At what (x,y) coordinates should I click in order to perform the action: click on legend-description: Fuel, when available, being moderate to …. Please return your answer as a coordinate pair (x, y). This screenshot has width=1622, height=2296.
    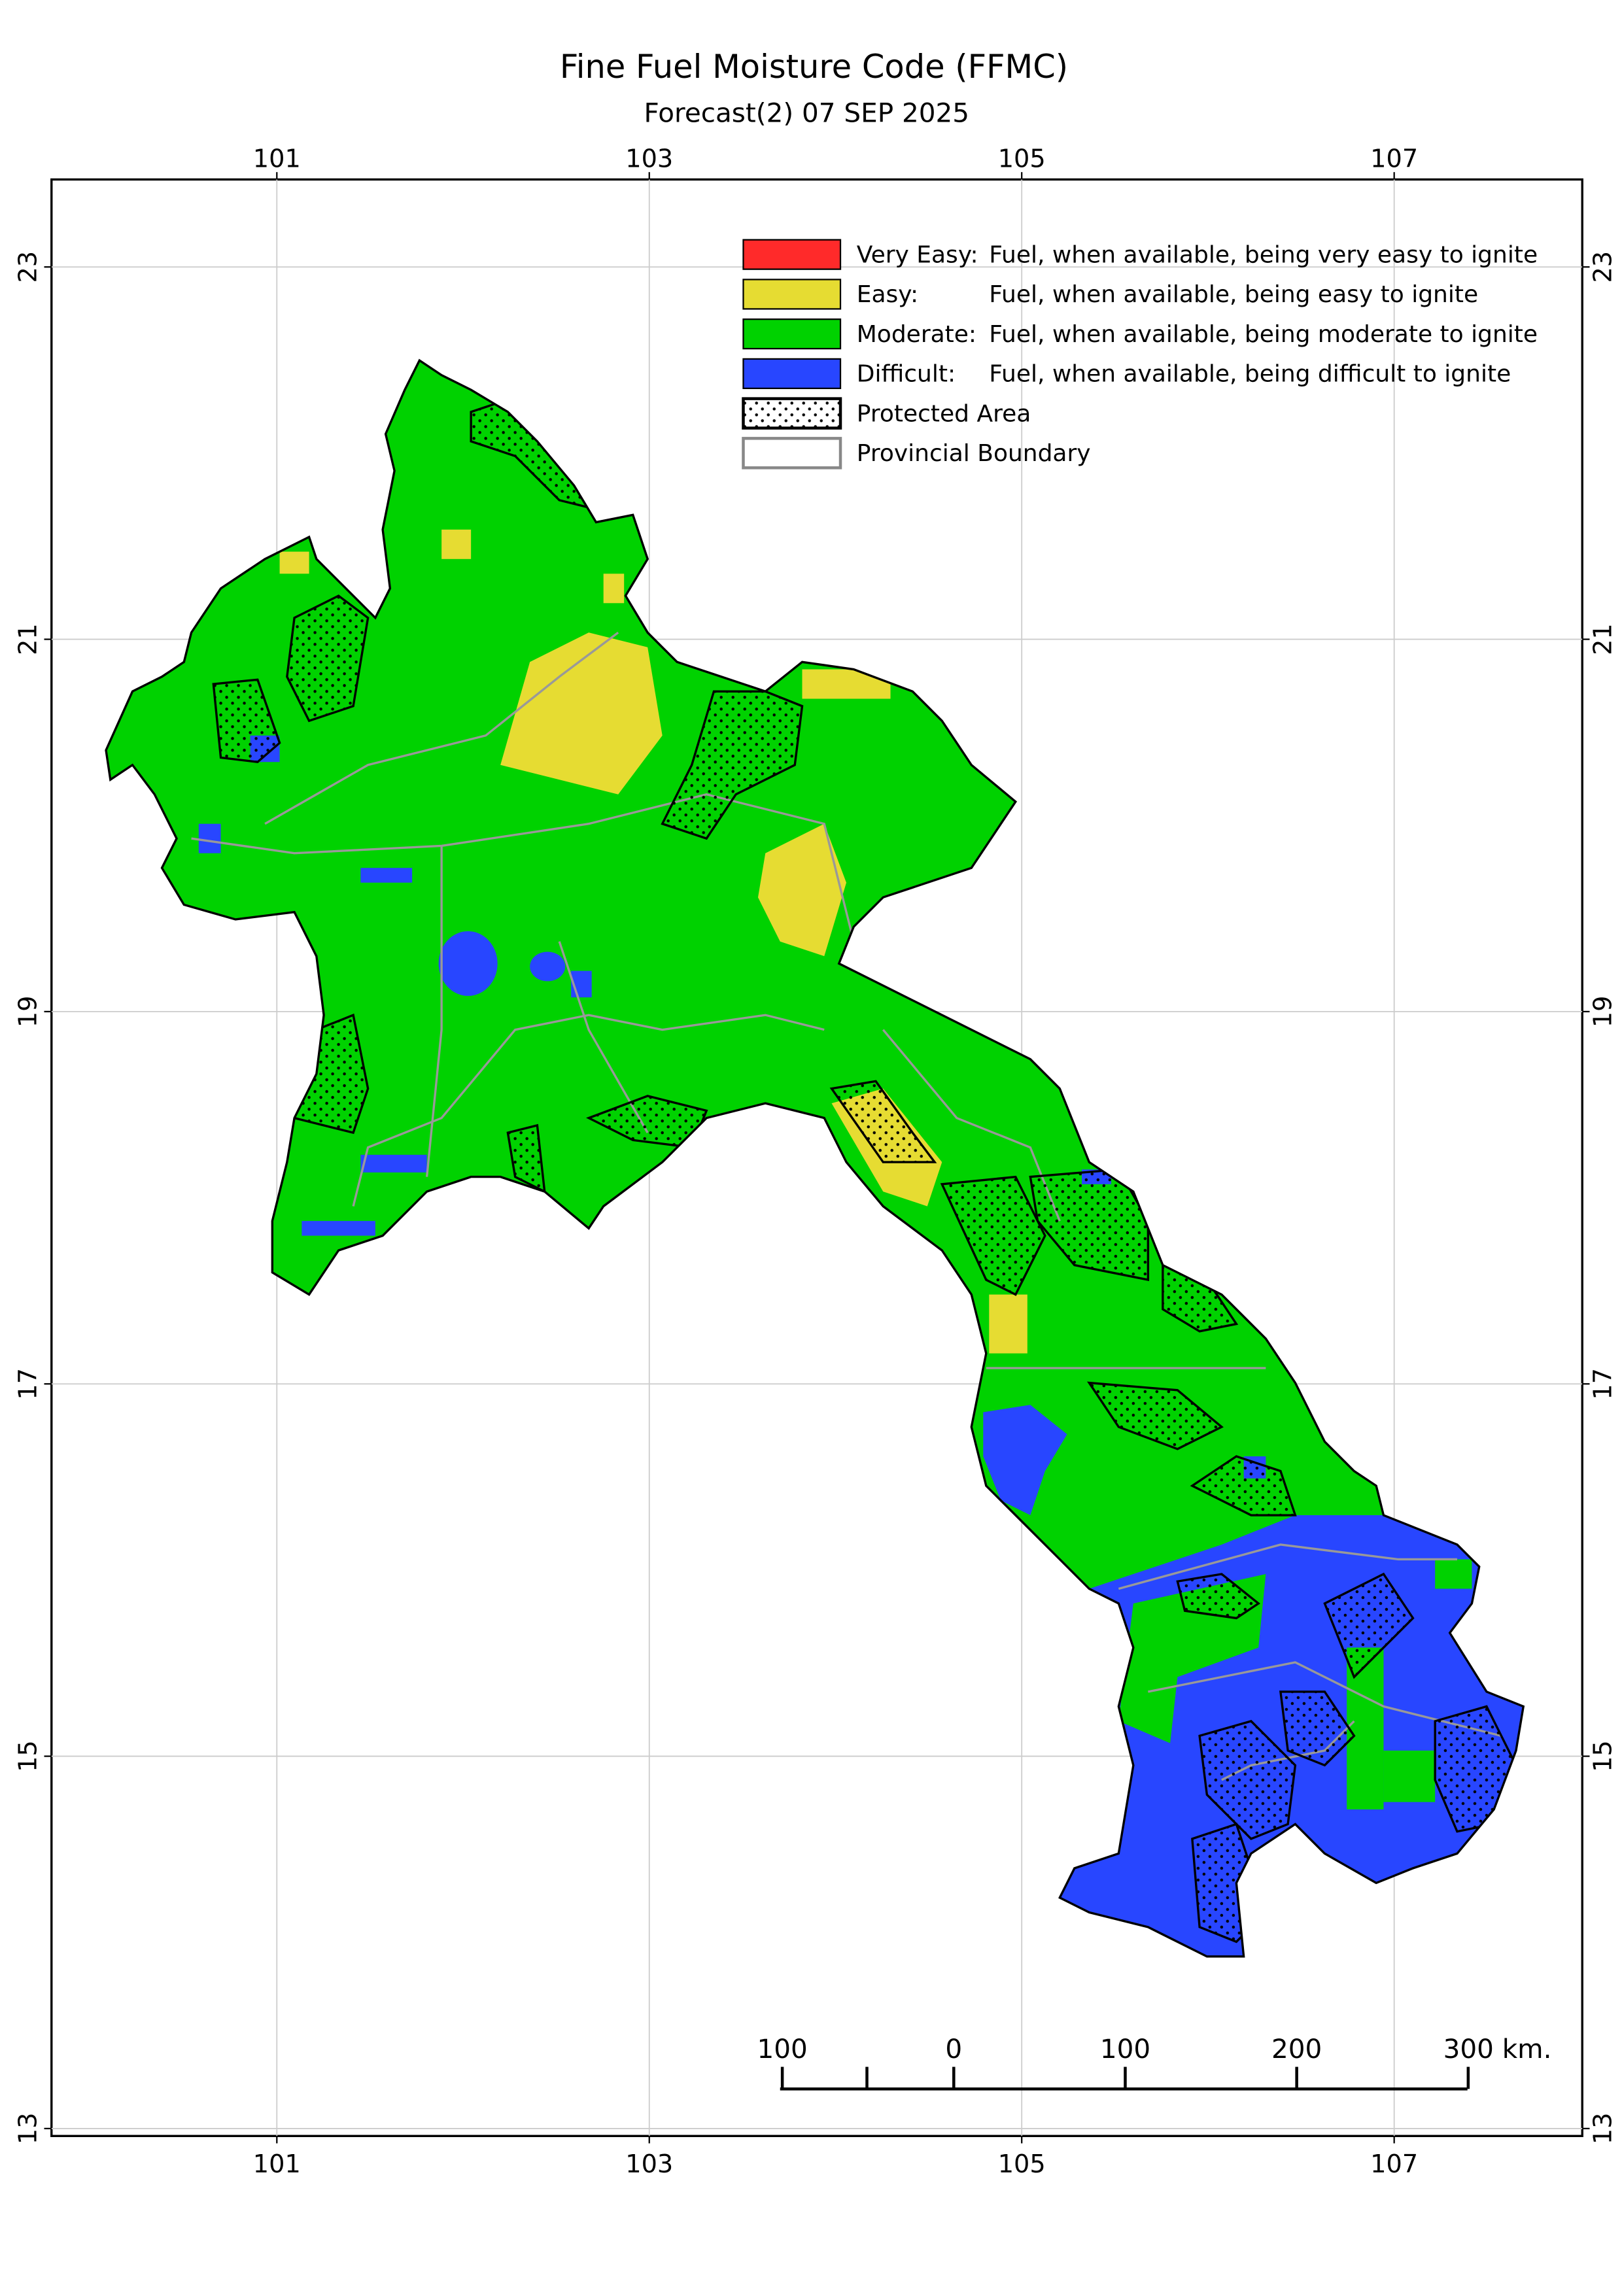
    Looking at the image, I should click on (1263, 334).